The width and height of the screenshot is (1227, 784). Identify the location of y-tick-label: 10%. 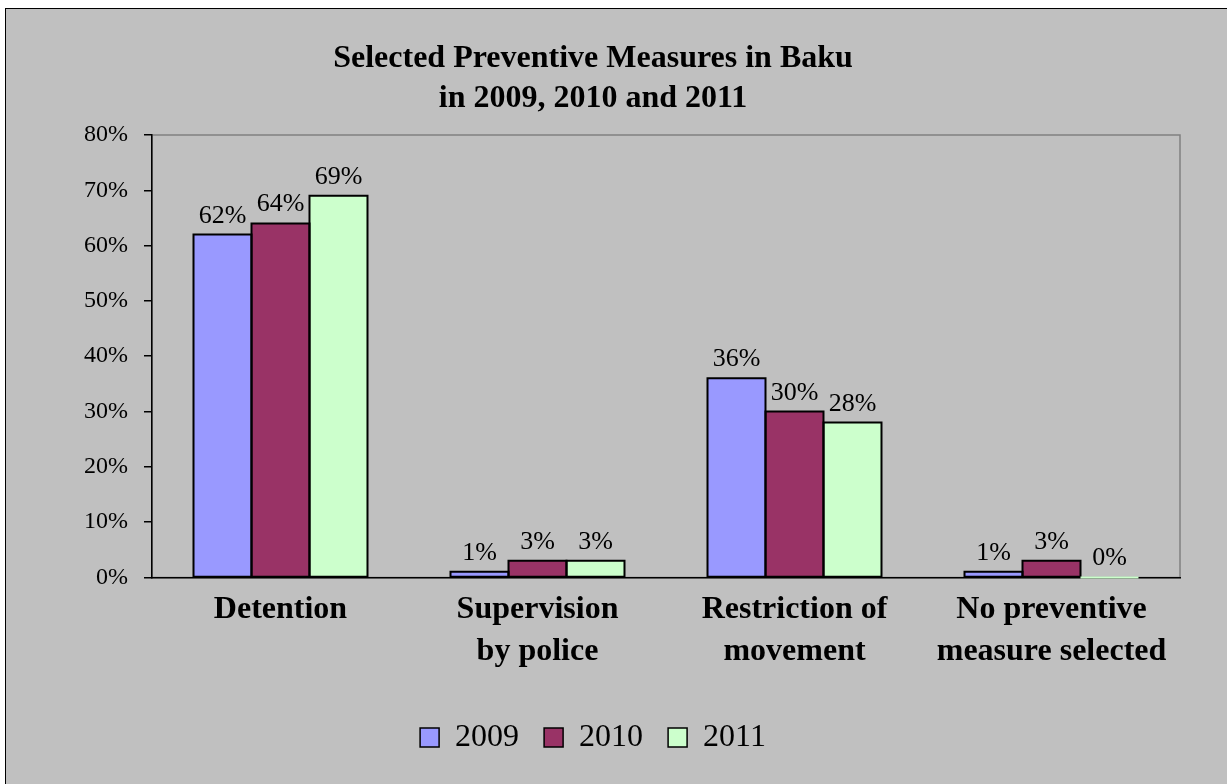
(106, 520).